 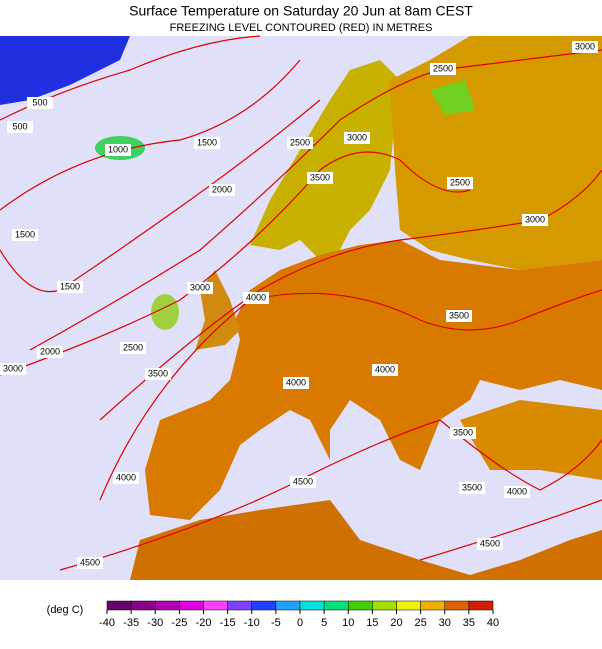 I want to click on turkey, so click(x=531, y=440).